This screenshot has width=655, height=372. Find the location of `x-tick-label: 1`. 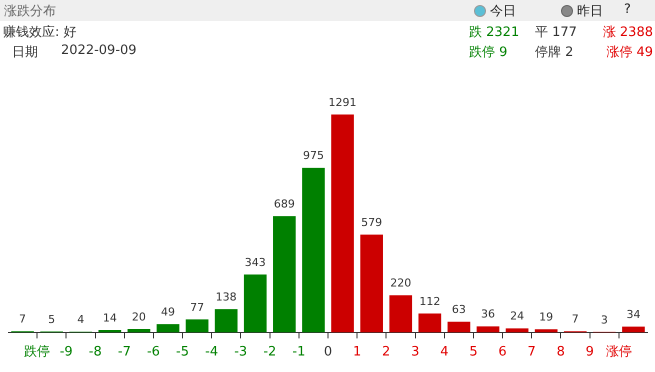

x-tick-label: 1 is located at coordinates (357, 352).